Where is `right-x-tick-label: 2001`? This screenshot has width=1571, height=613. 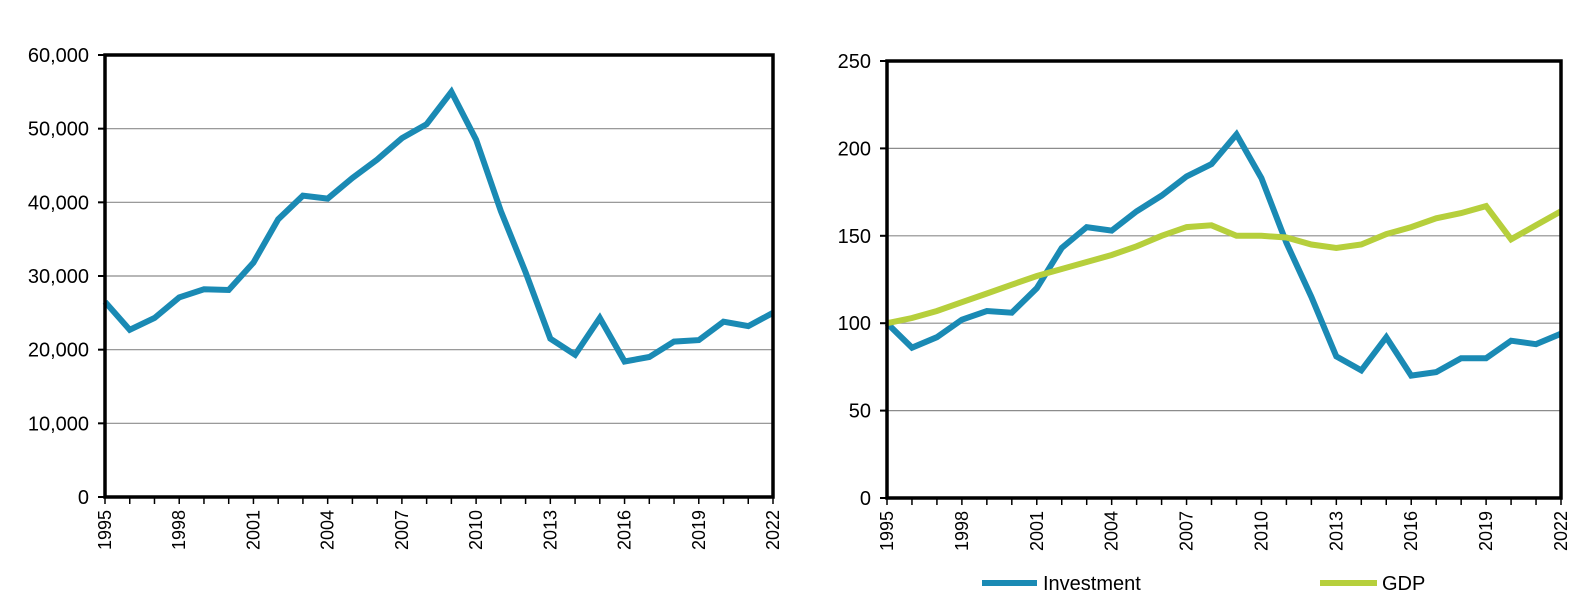 right-x-tick-label: 2001 is located at coordinates (1037, 531).